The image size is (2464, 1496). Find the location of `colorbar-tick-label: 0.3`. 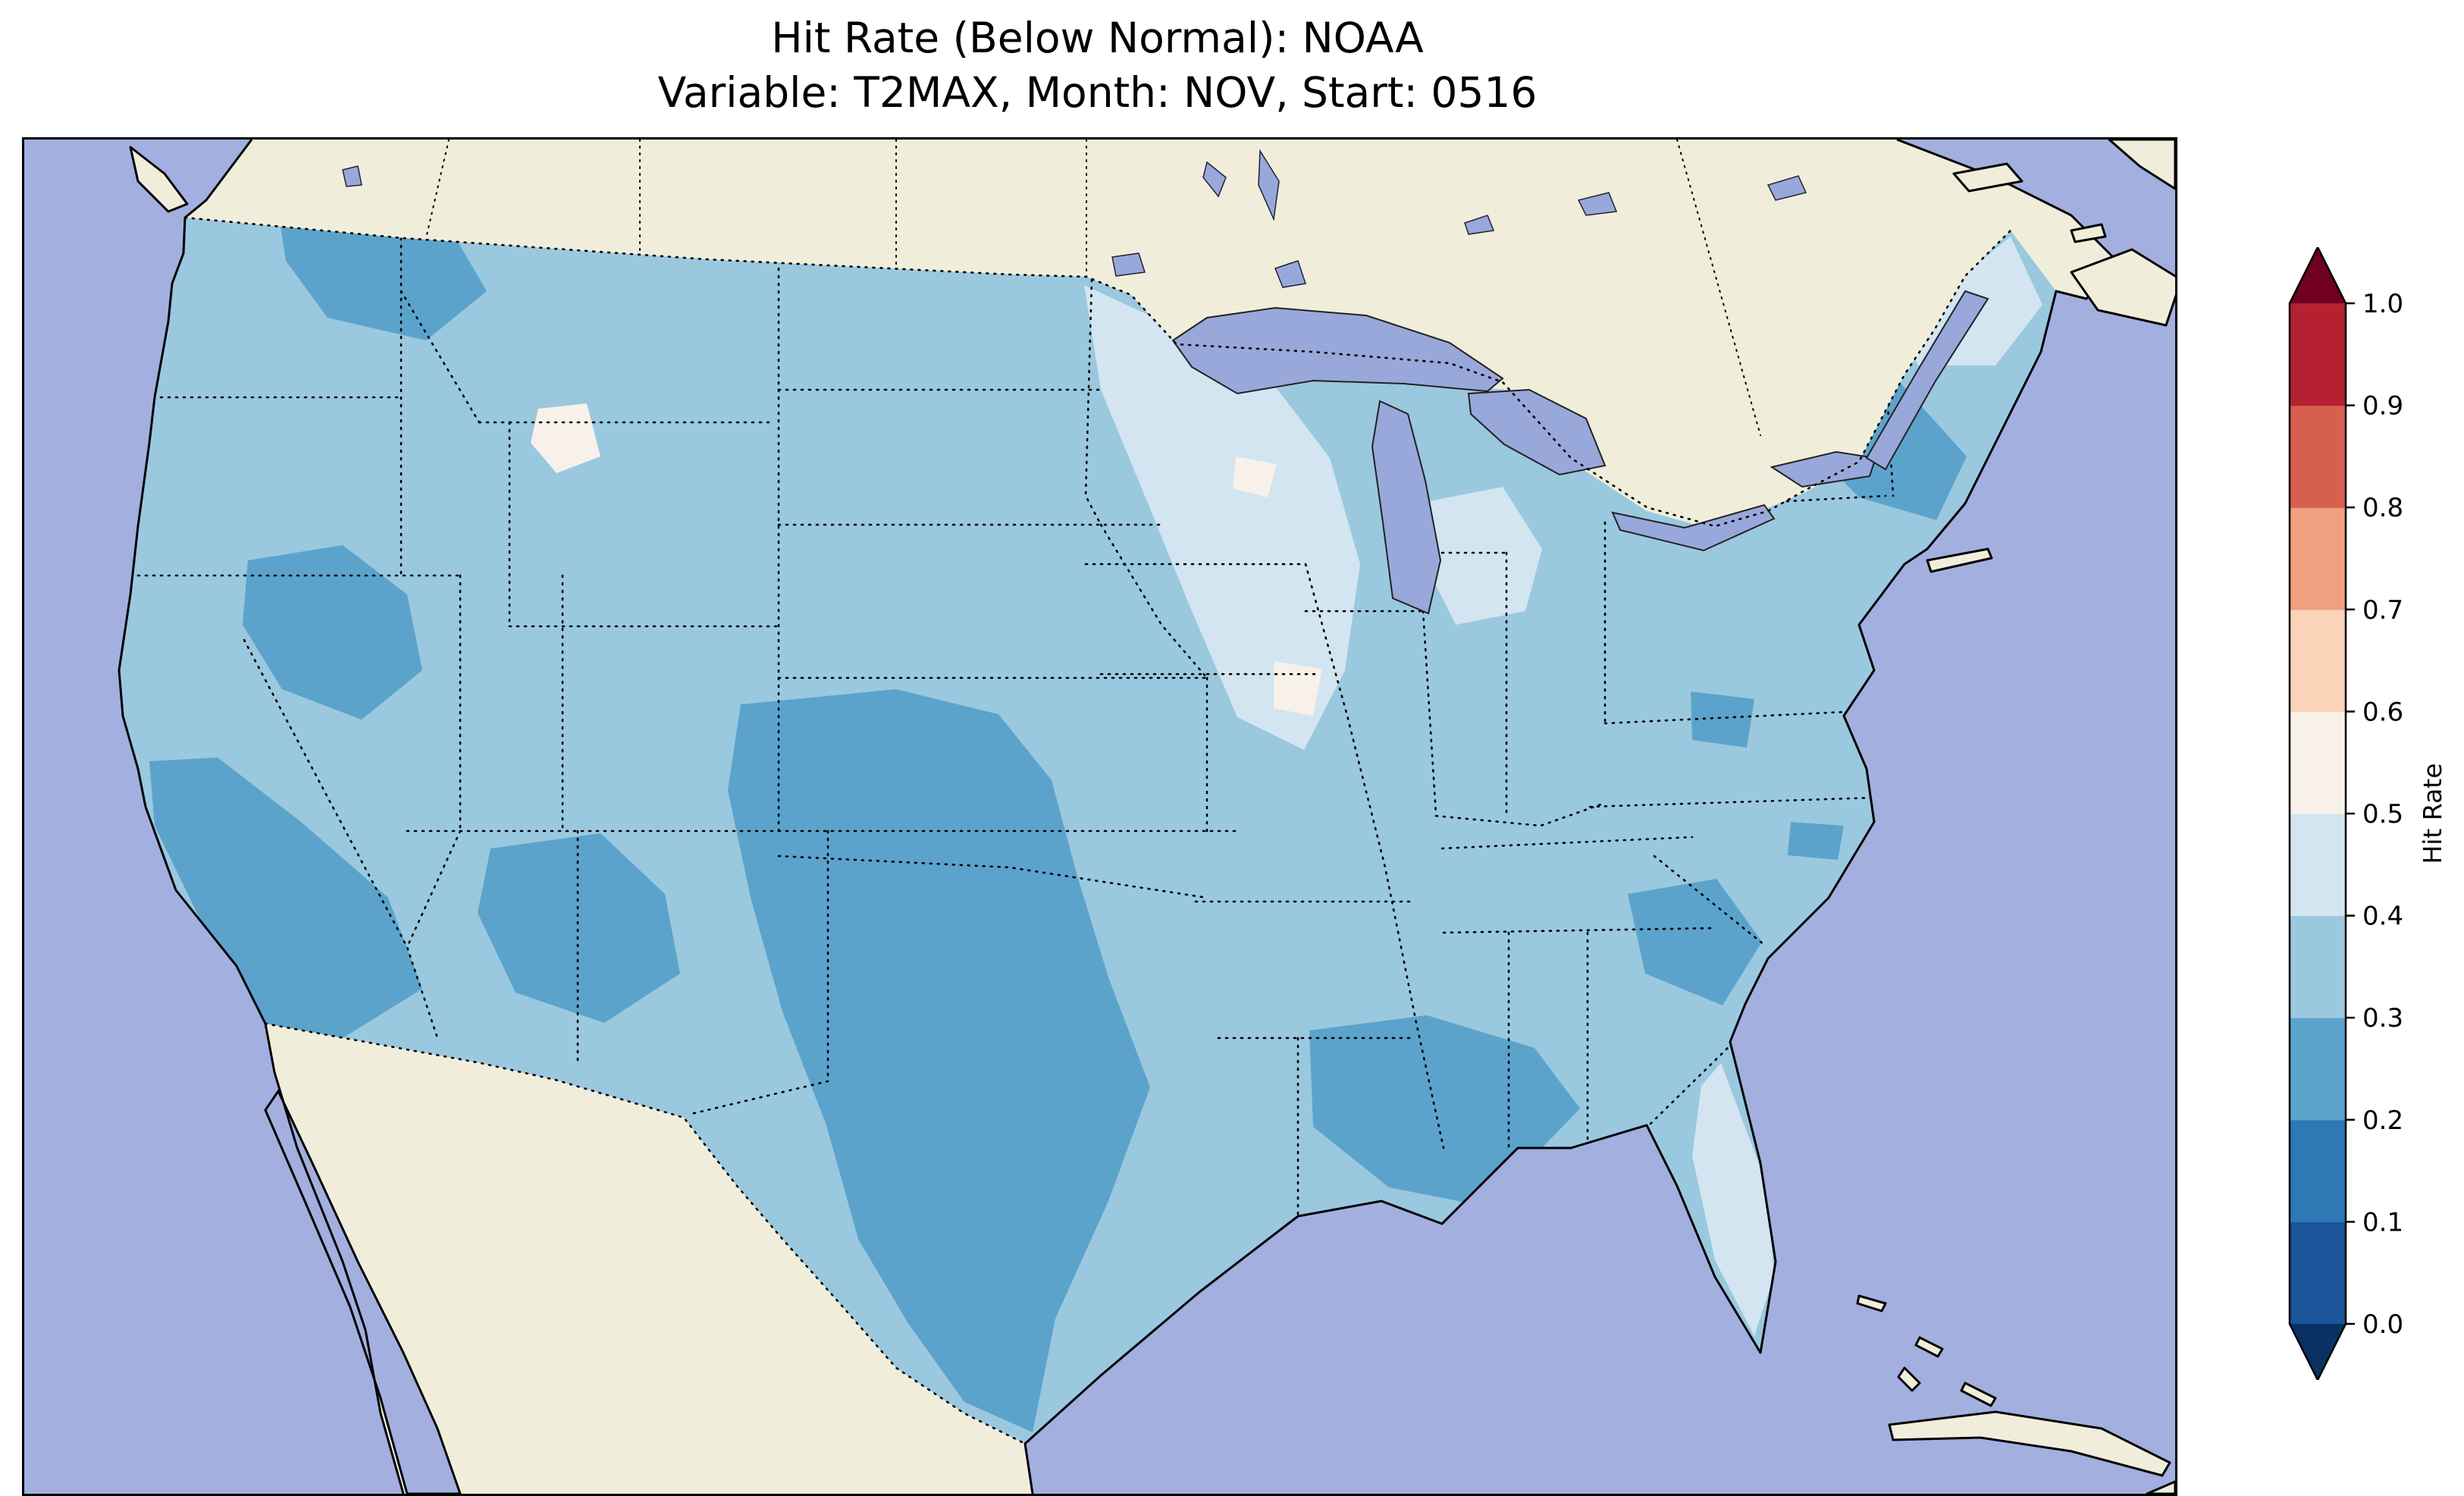

colorbar-tick-label: 0.3 is located at coordinates (2382, 1018).